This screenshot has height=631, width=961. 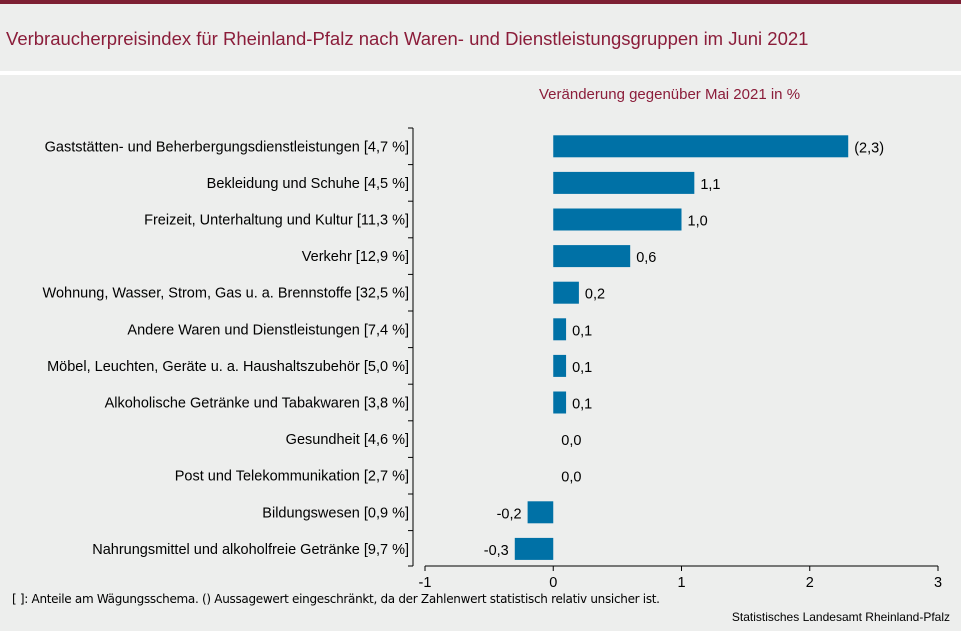 What do you see at coordinates (670, 94) in the screenshot?
I see `chart-subtitle: Veränderung gegenüber Mai 2021 in %` at bounding box center [670, 94].